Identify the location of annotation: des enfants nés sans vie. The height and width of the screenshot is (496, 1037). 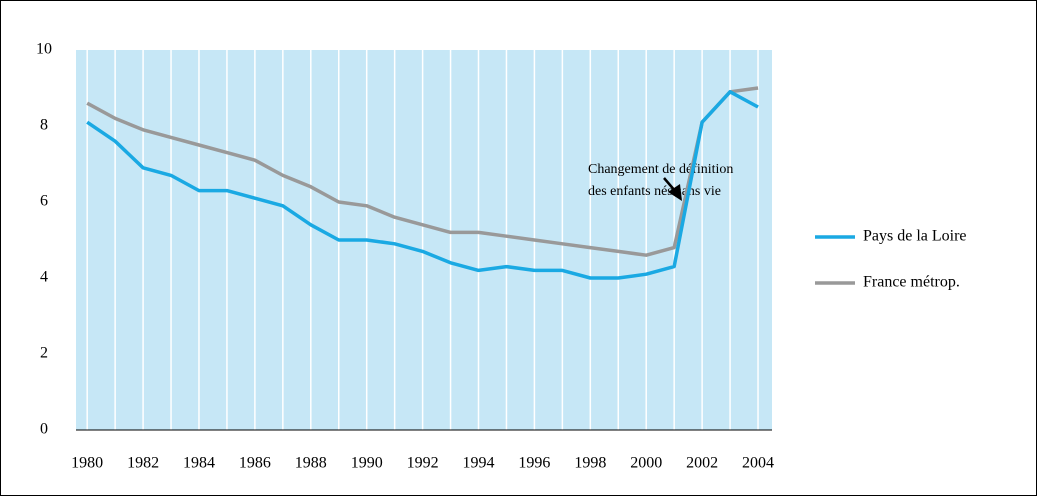
(654, 191).